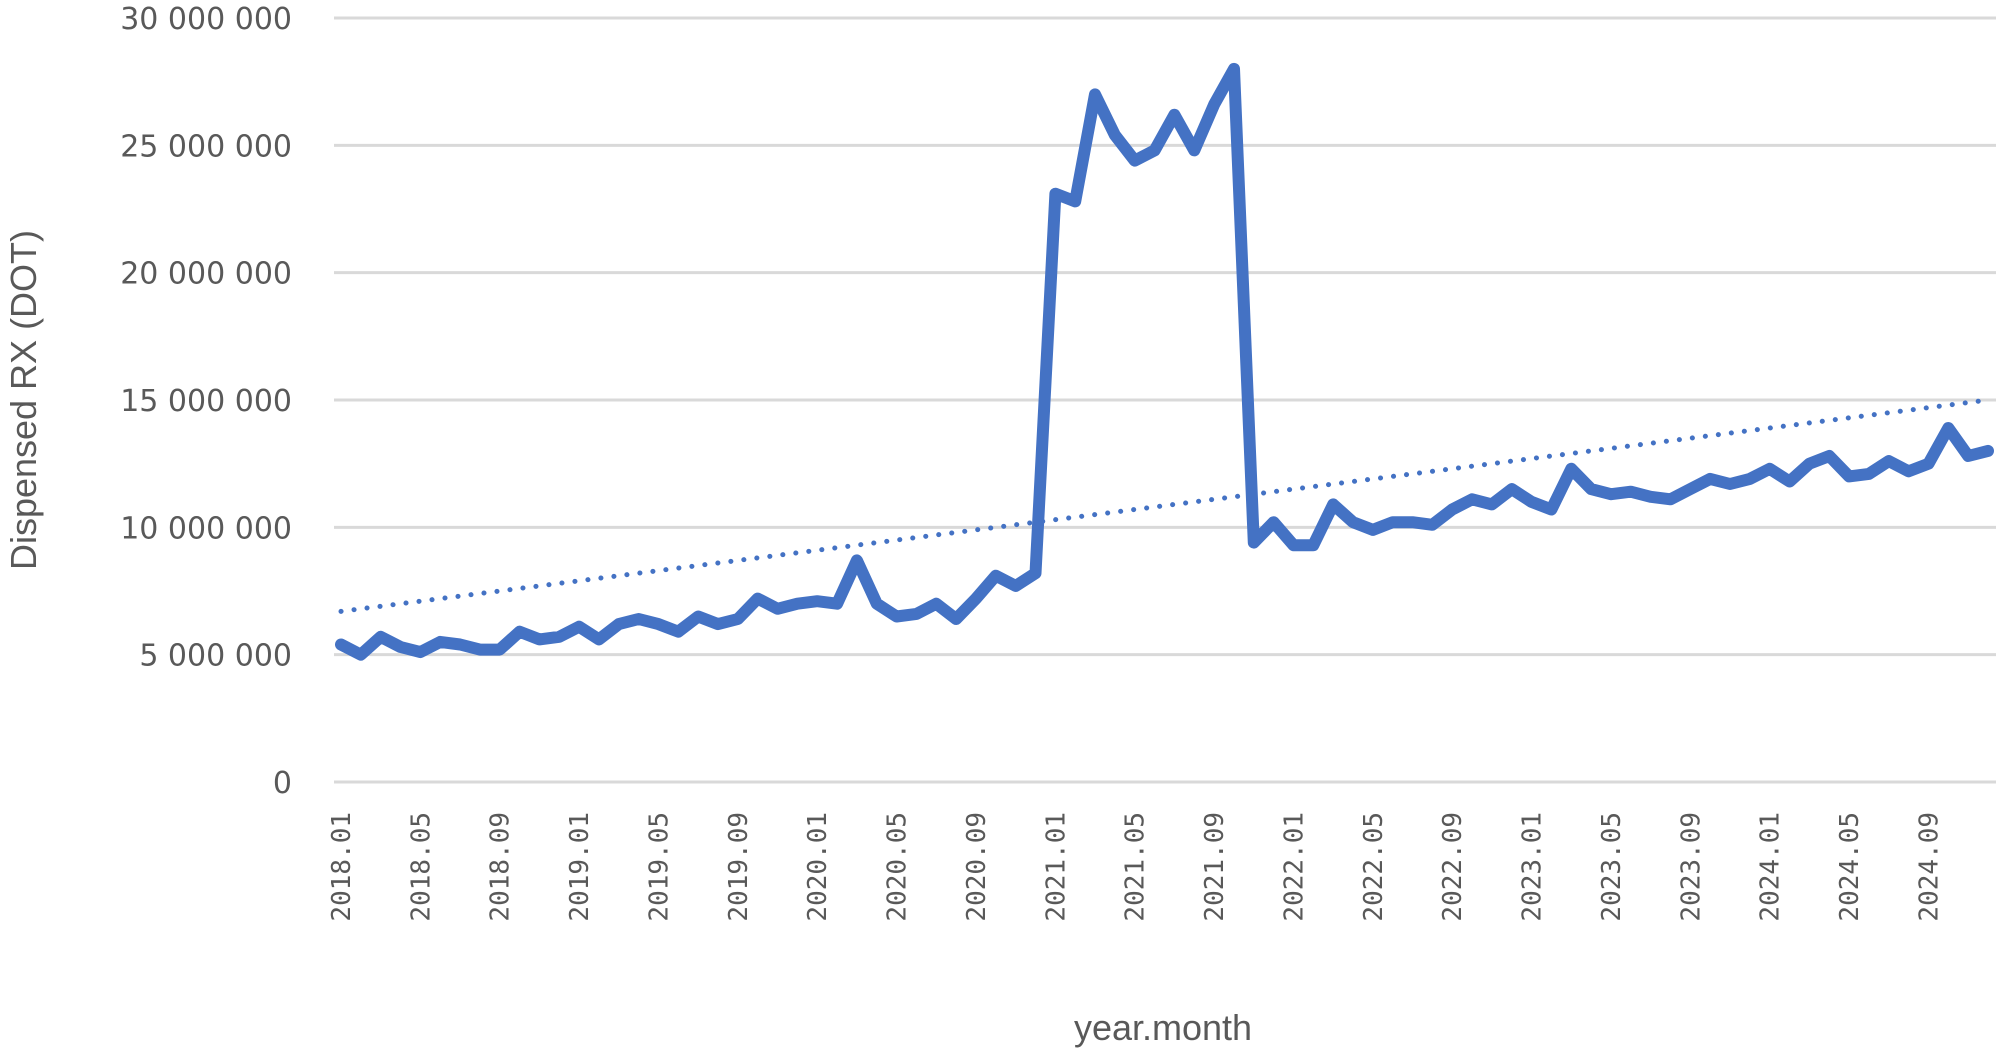 Image resolution: width=1996 pixels, height=1054 pixels. I want to click on y-tick-label: 5 000 000, so click(215, 656).